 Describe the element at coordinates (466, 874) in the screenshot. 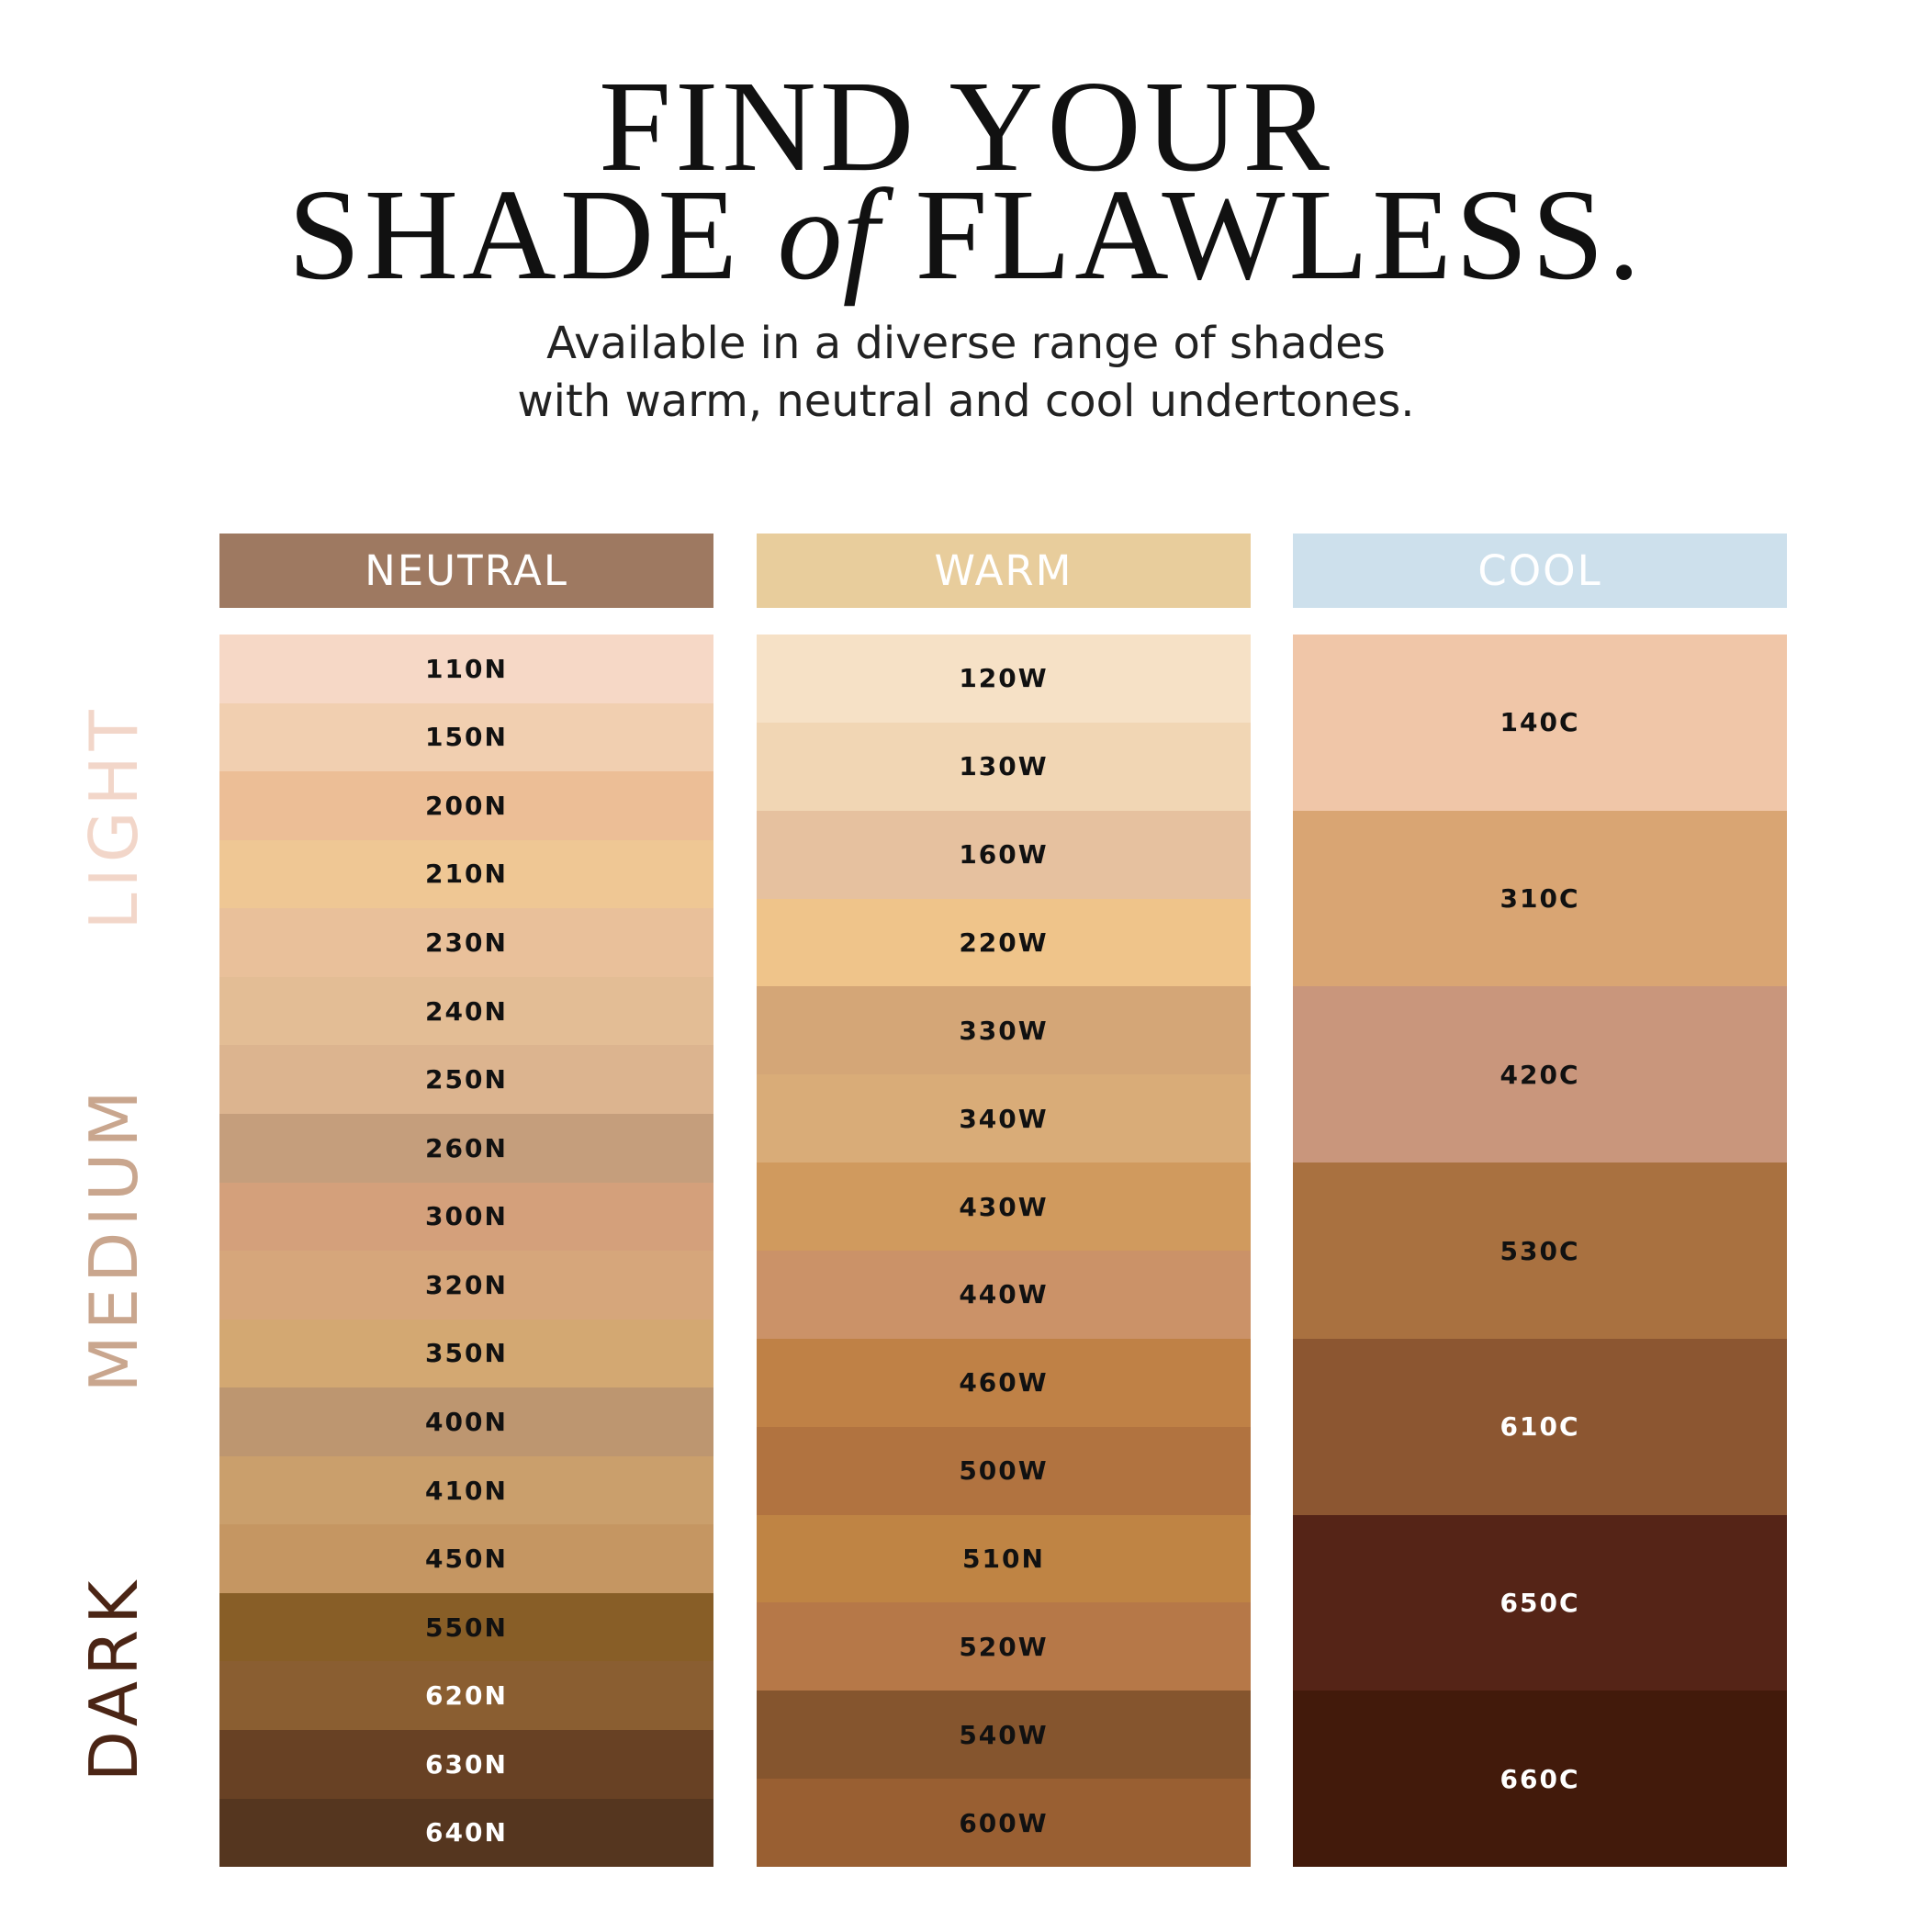

I see `shade-swatch: 210N` at that location.